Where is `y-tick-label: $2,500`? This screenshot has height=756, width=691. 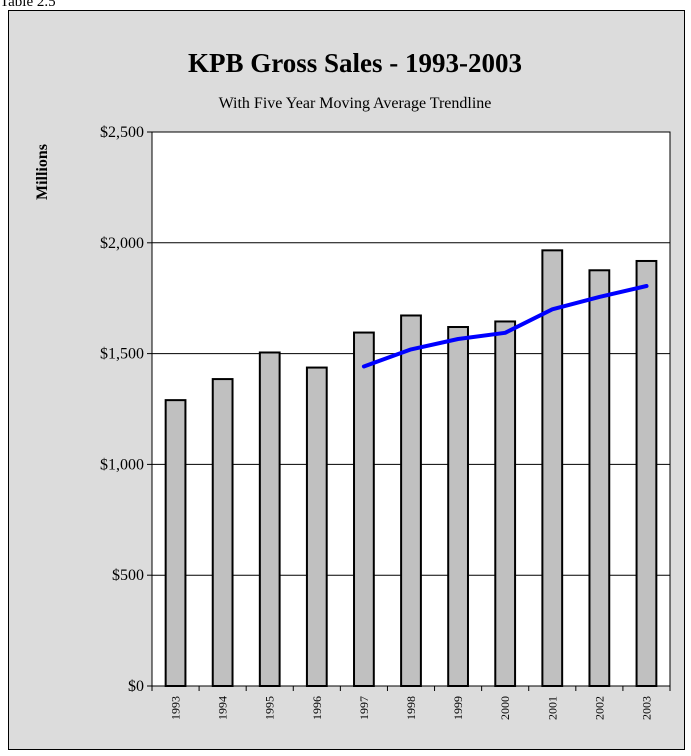
y-tick-label: $2,500 is located at coordinates (122, 132).